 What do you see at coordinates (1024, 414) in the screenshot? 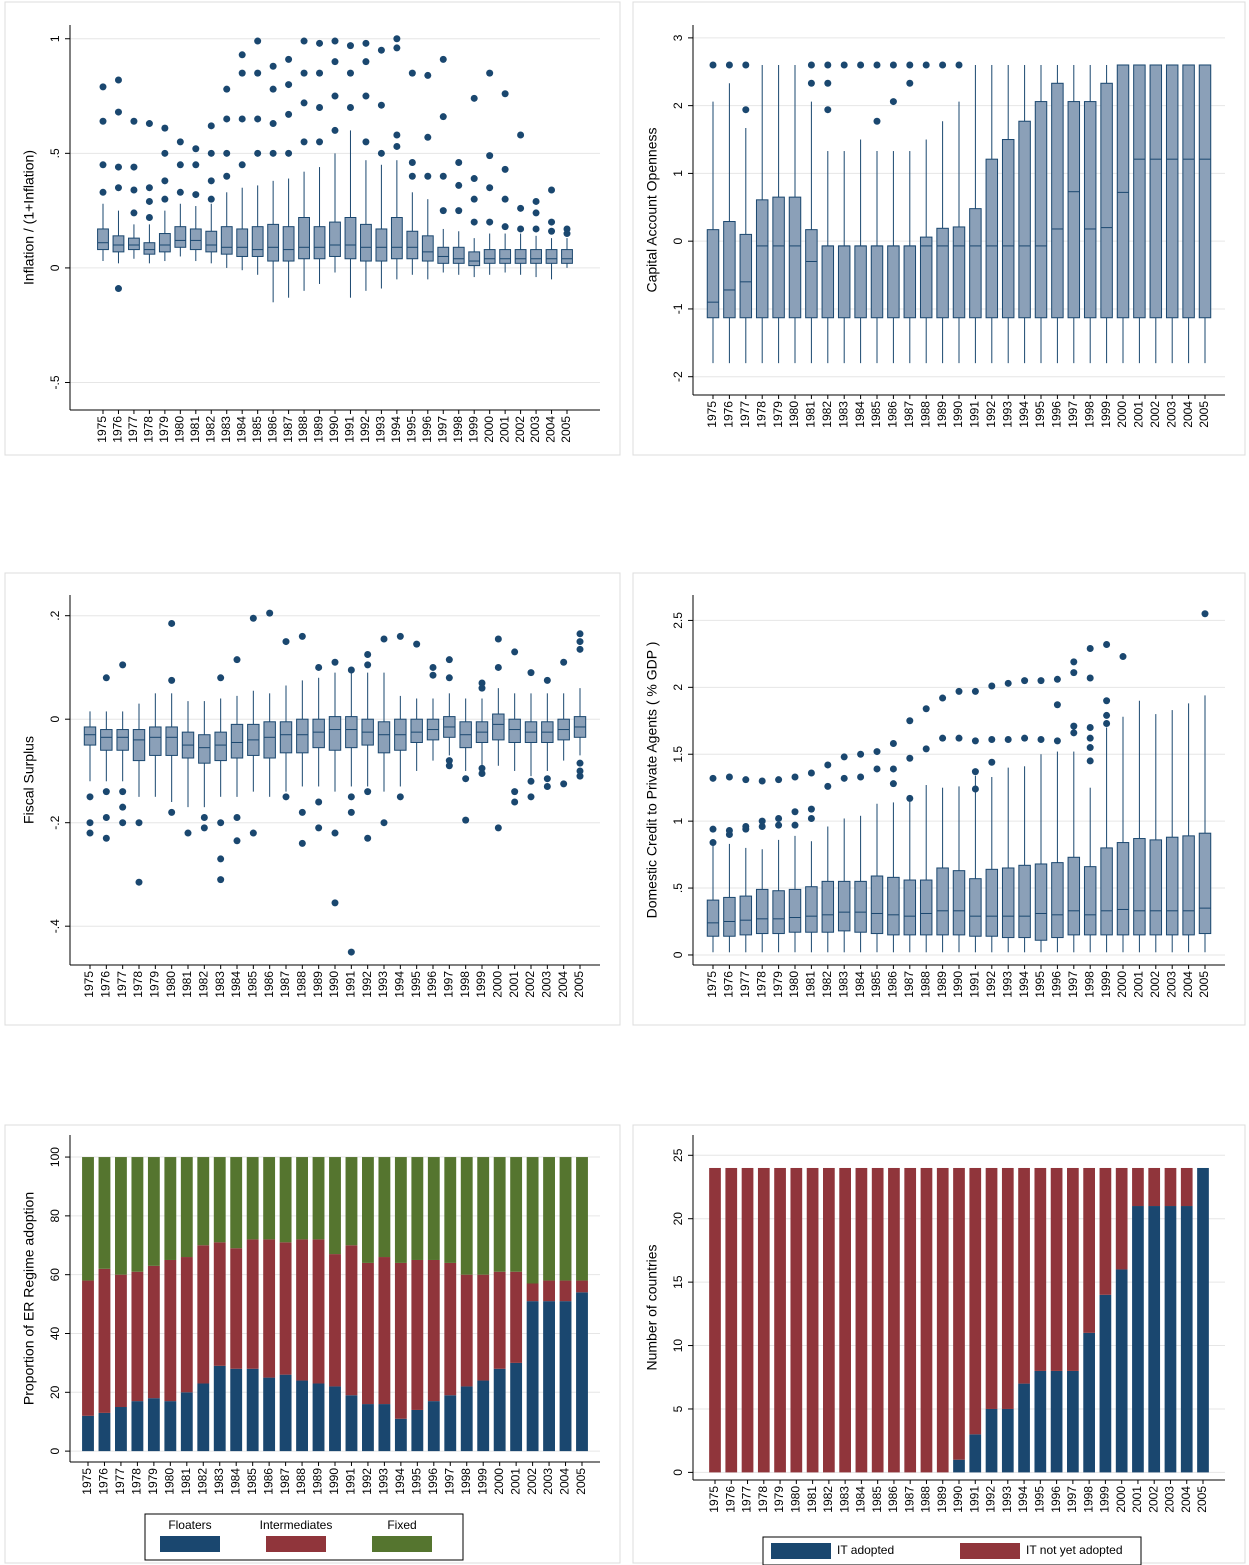
I see `x-tick-label: 1994` at bounding box center [1024, 414].